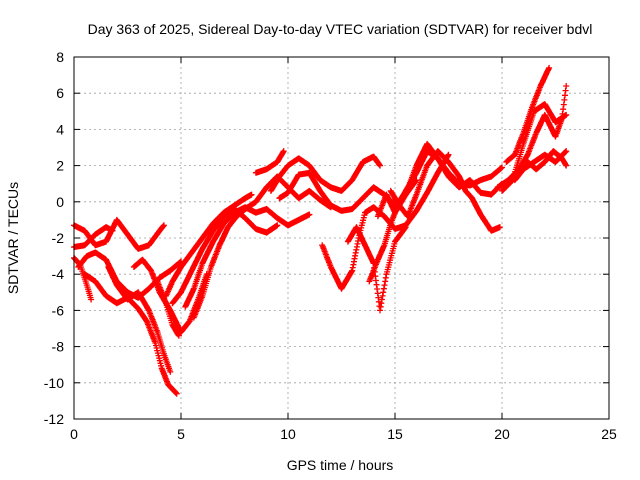 The width and height of the screenshot is (640, 480). I want to click on y-tick-label: 2, so click(60, 166).